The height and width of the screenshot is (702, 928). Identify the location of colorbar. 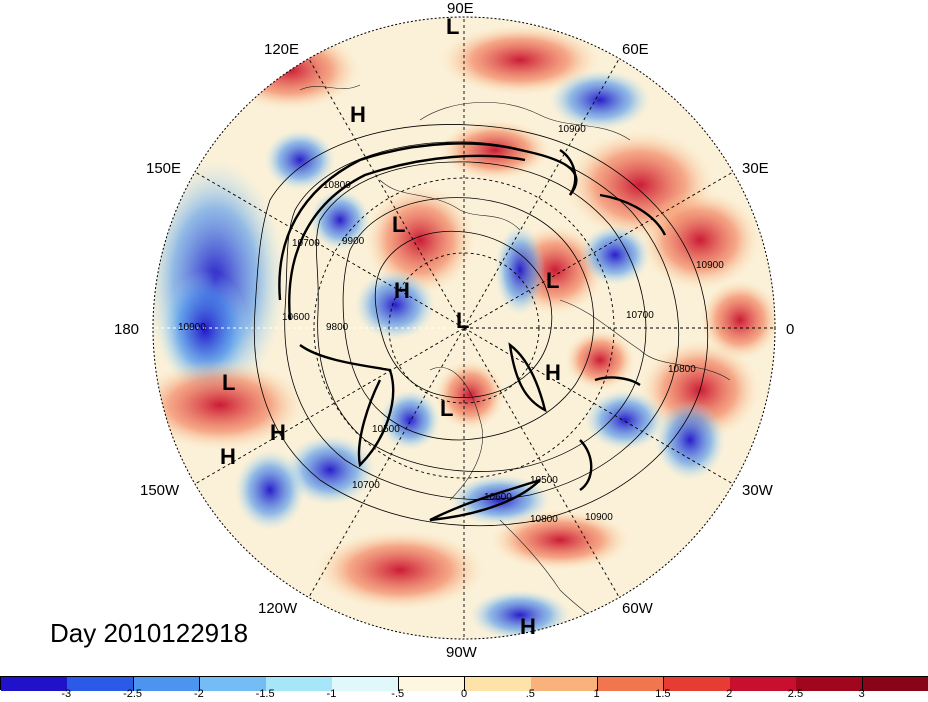
(464, 683).